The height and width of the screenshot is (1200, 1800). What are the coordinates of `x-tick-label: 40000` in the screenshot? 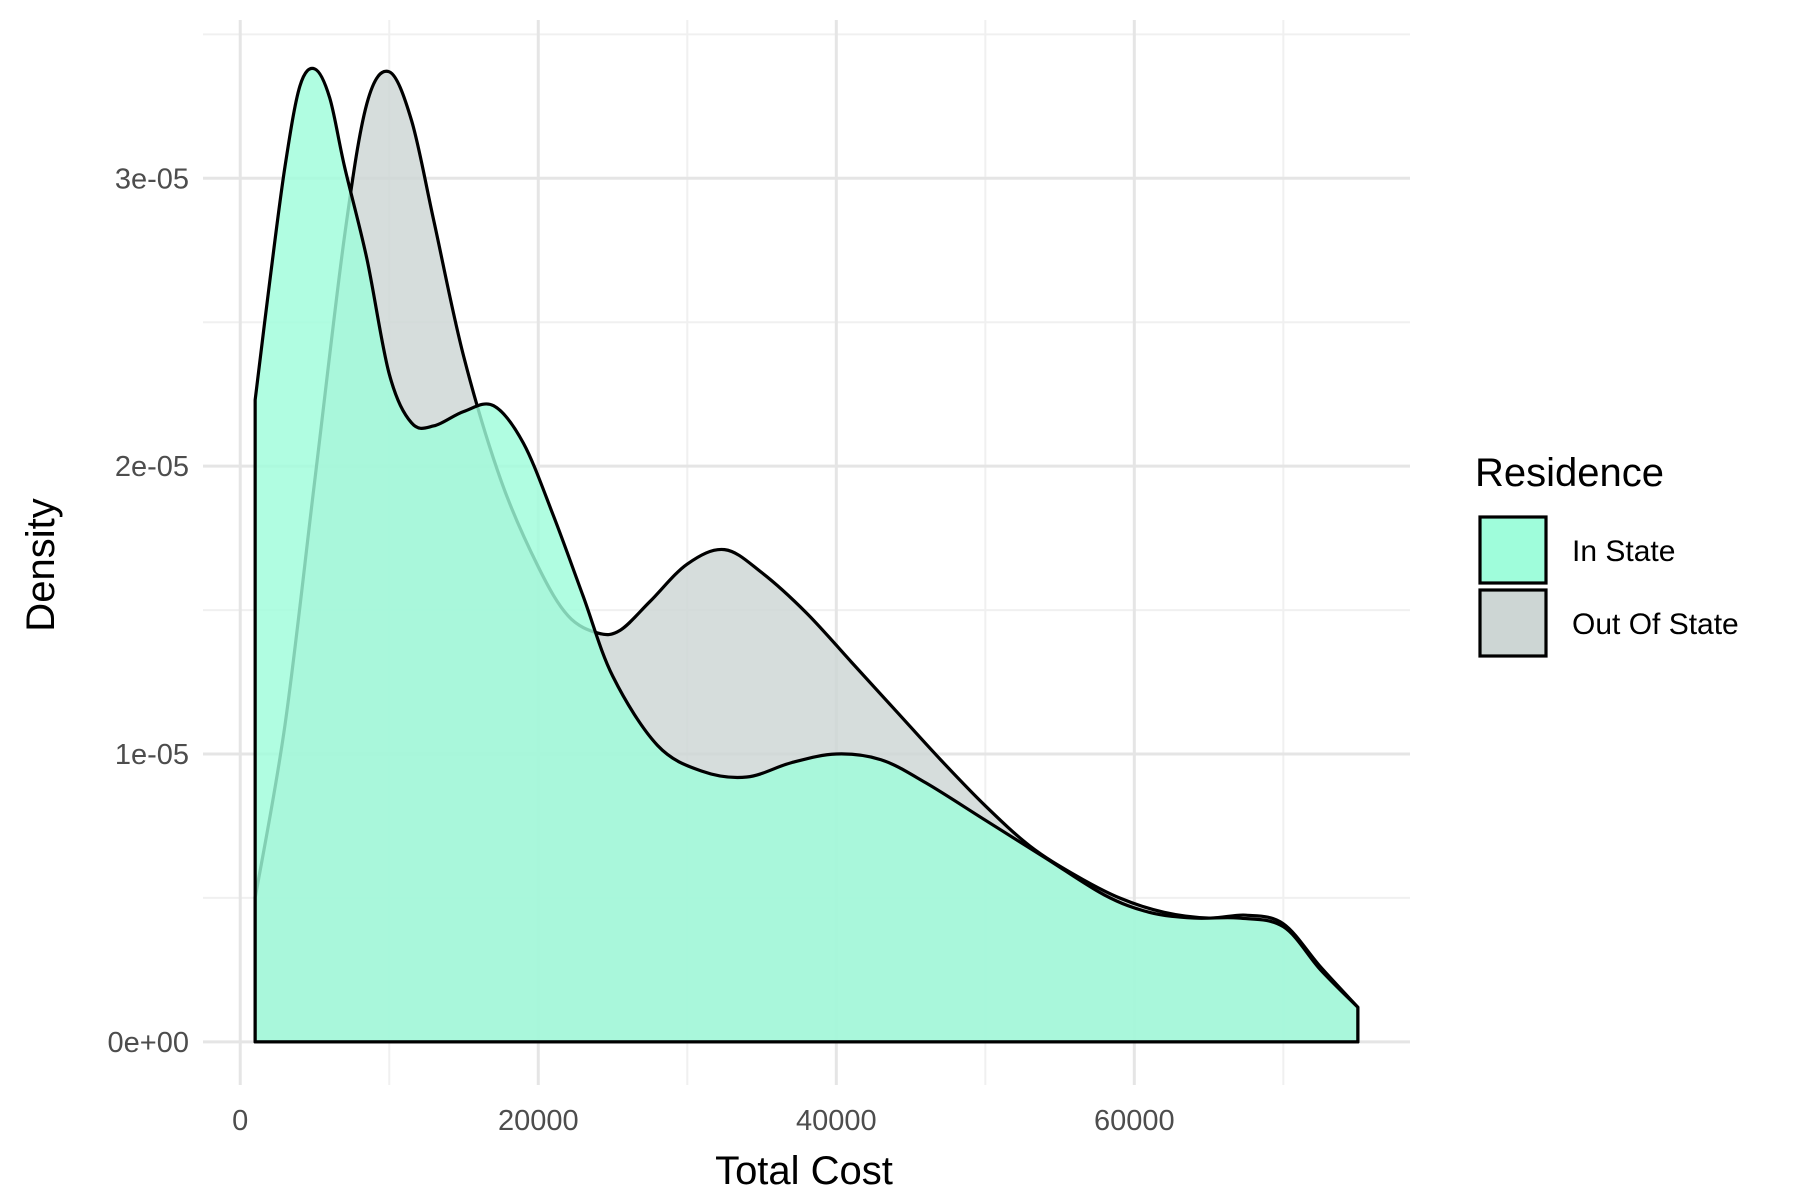 It's located at (836, 1121).